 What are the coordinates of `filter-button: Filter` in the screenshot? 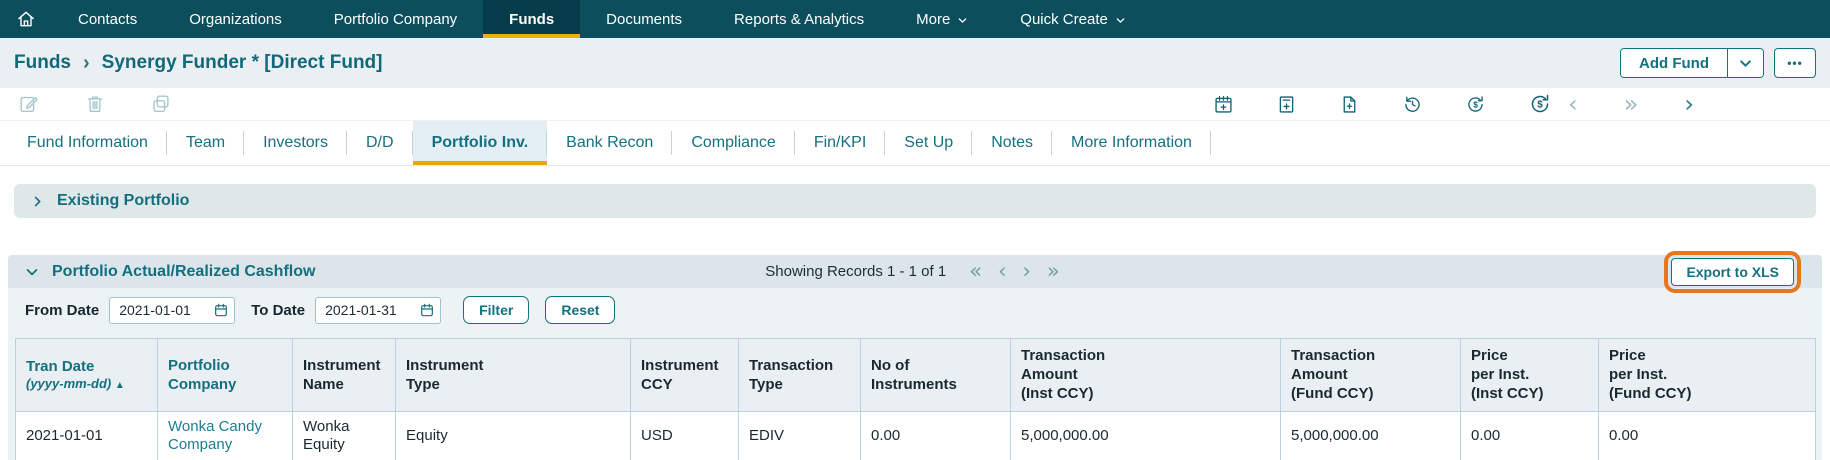 It's located at (496, 310).